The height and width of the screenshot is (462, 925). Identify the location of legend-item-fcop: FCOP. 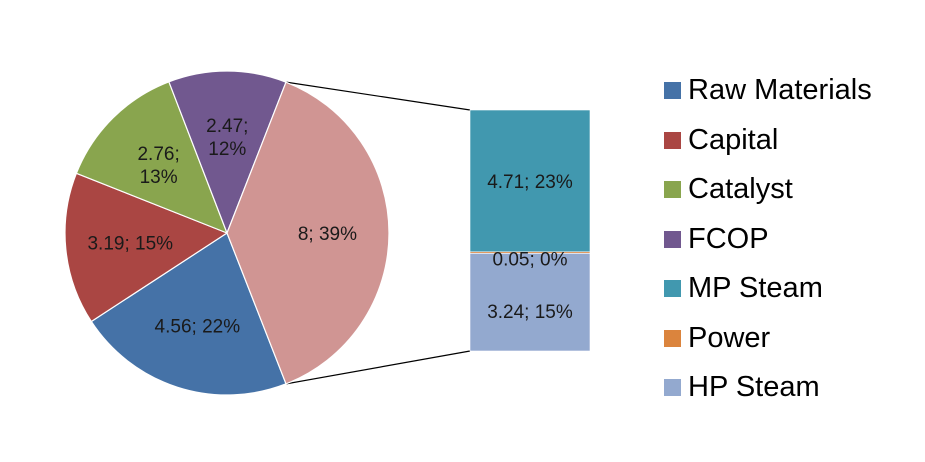
(768, 240).